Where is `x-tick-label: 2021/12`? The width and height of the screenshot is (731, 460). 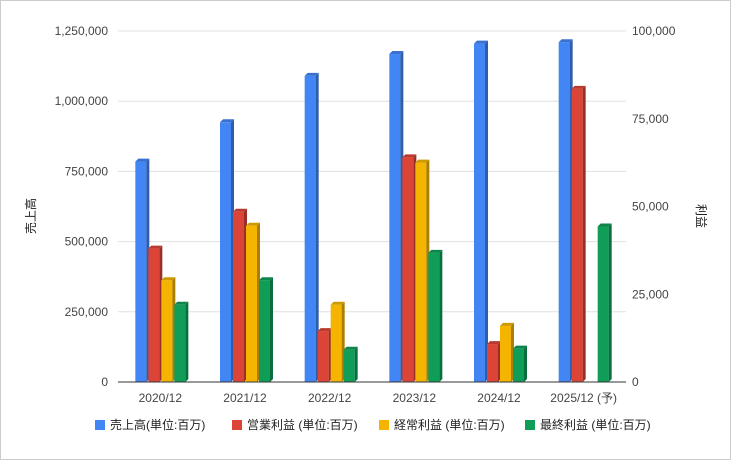 x-tick-label: 2021/12 is located at coordinates (245, 398).